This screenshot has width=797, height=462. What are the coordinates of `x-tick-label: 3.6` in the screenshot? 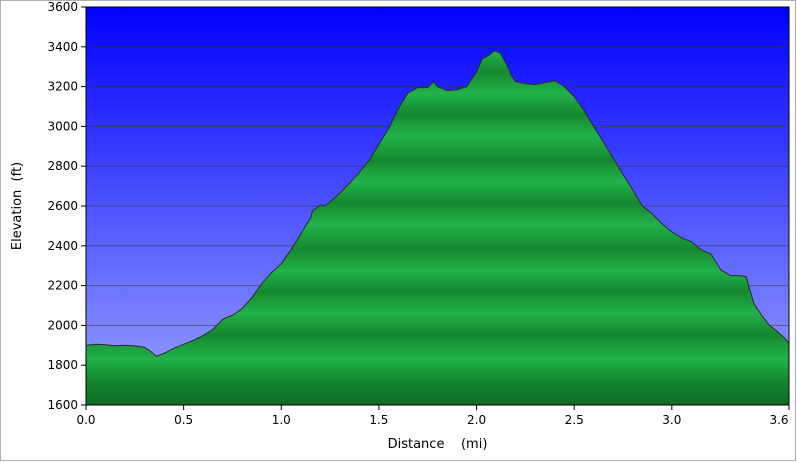 It's located at (778, 420).